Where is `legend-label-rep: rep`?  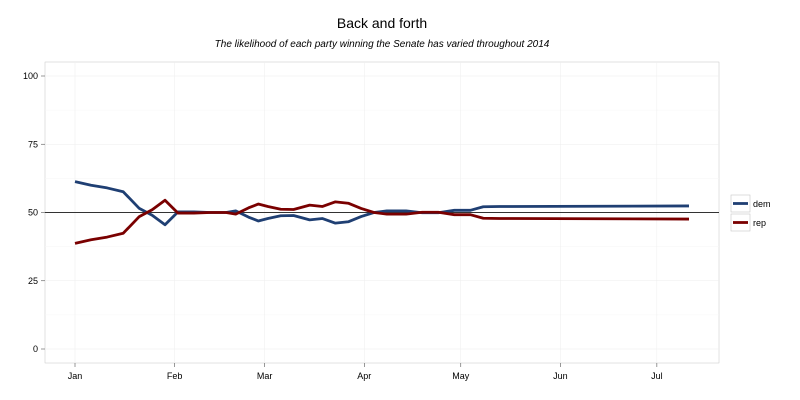
legend-label-rep: rep is located at coordinates (759, 223).